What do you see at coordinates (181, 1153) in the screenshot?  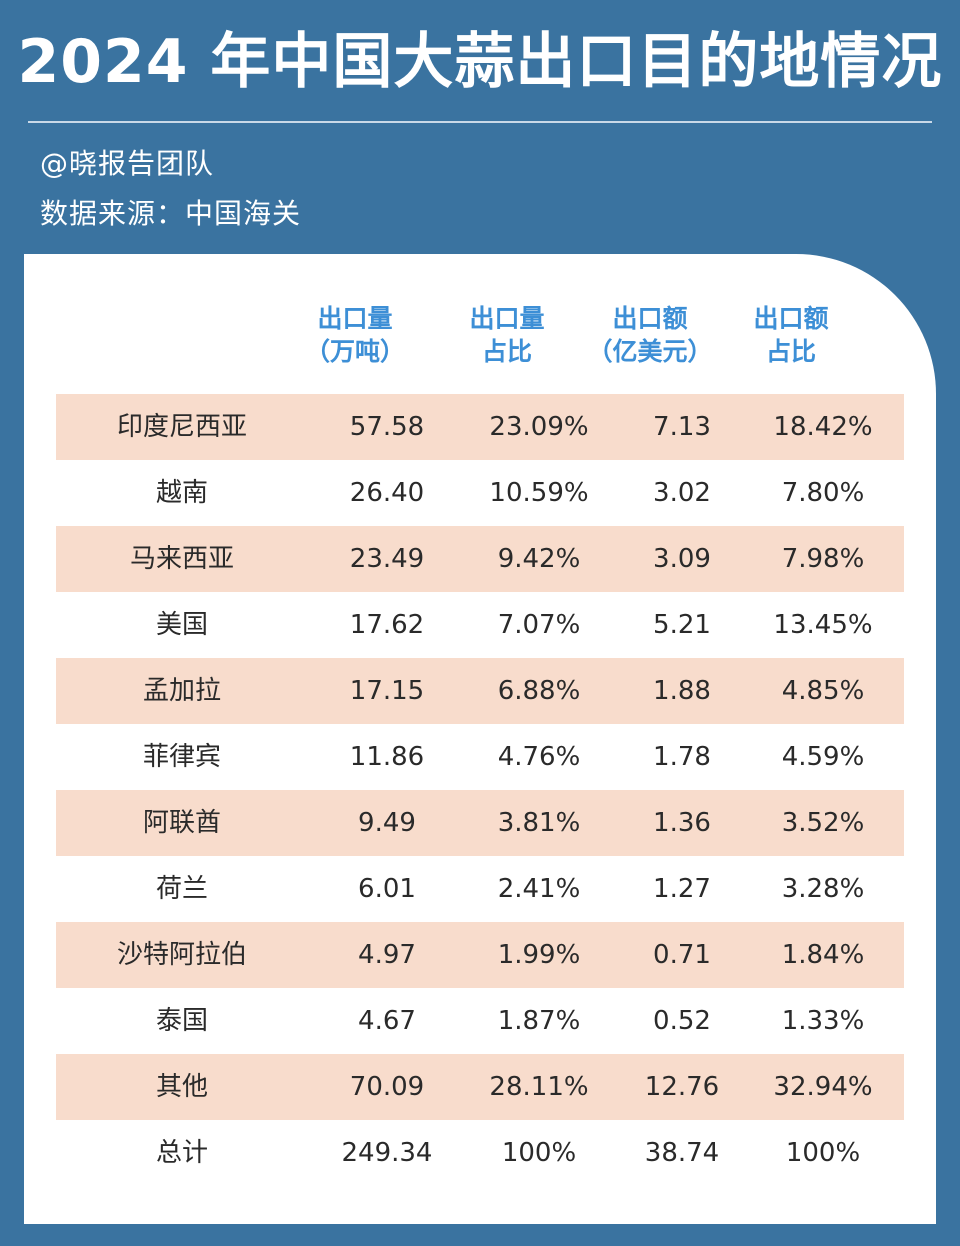 I see `cell-country: 总计` at bounding box center [181, 1153].